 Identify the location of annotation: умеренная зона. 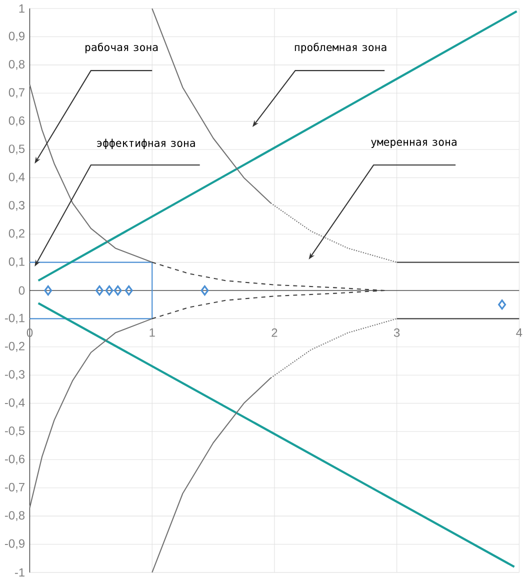
(413, 144).